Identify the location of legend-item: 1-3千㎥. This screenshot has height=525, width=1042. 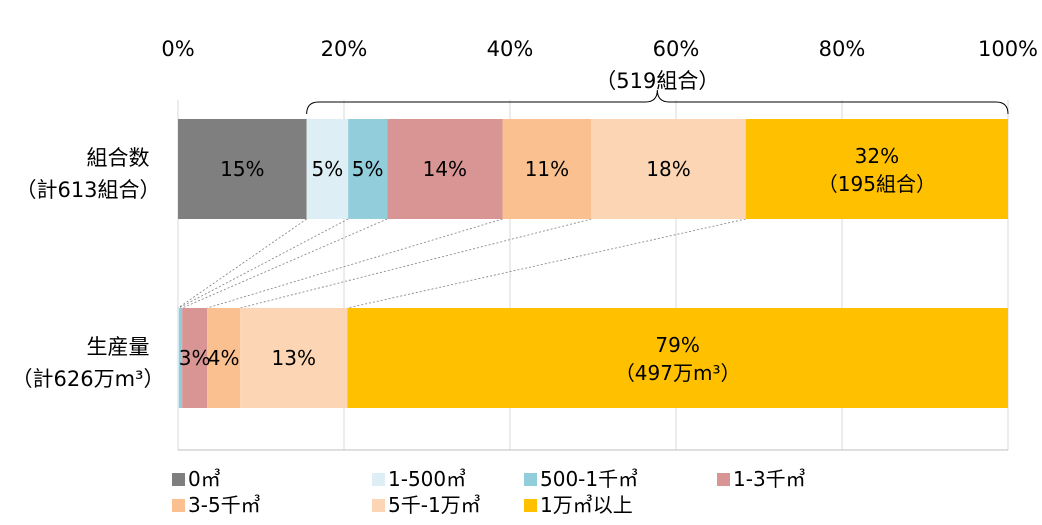
(761, 479).